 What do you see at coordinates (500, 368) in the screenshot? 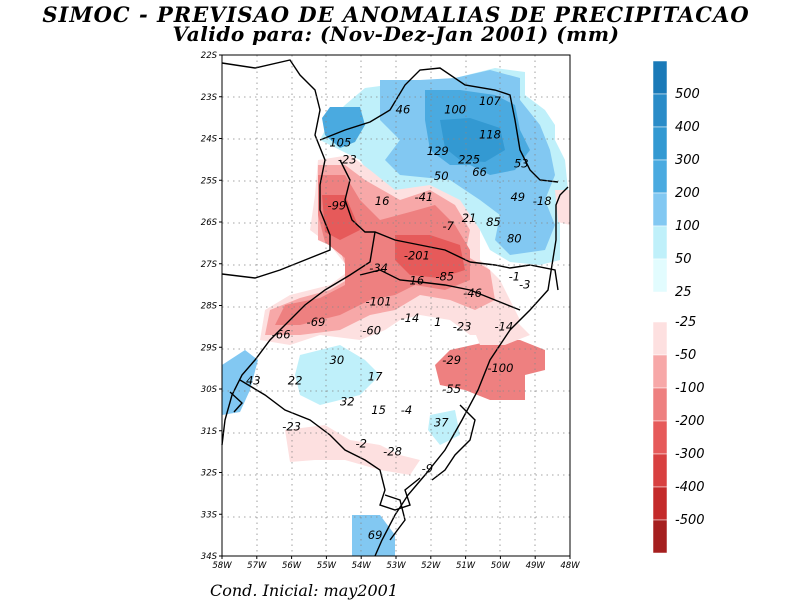
I see `anomaly-value-label: -100` at bounding box center [500, 368].